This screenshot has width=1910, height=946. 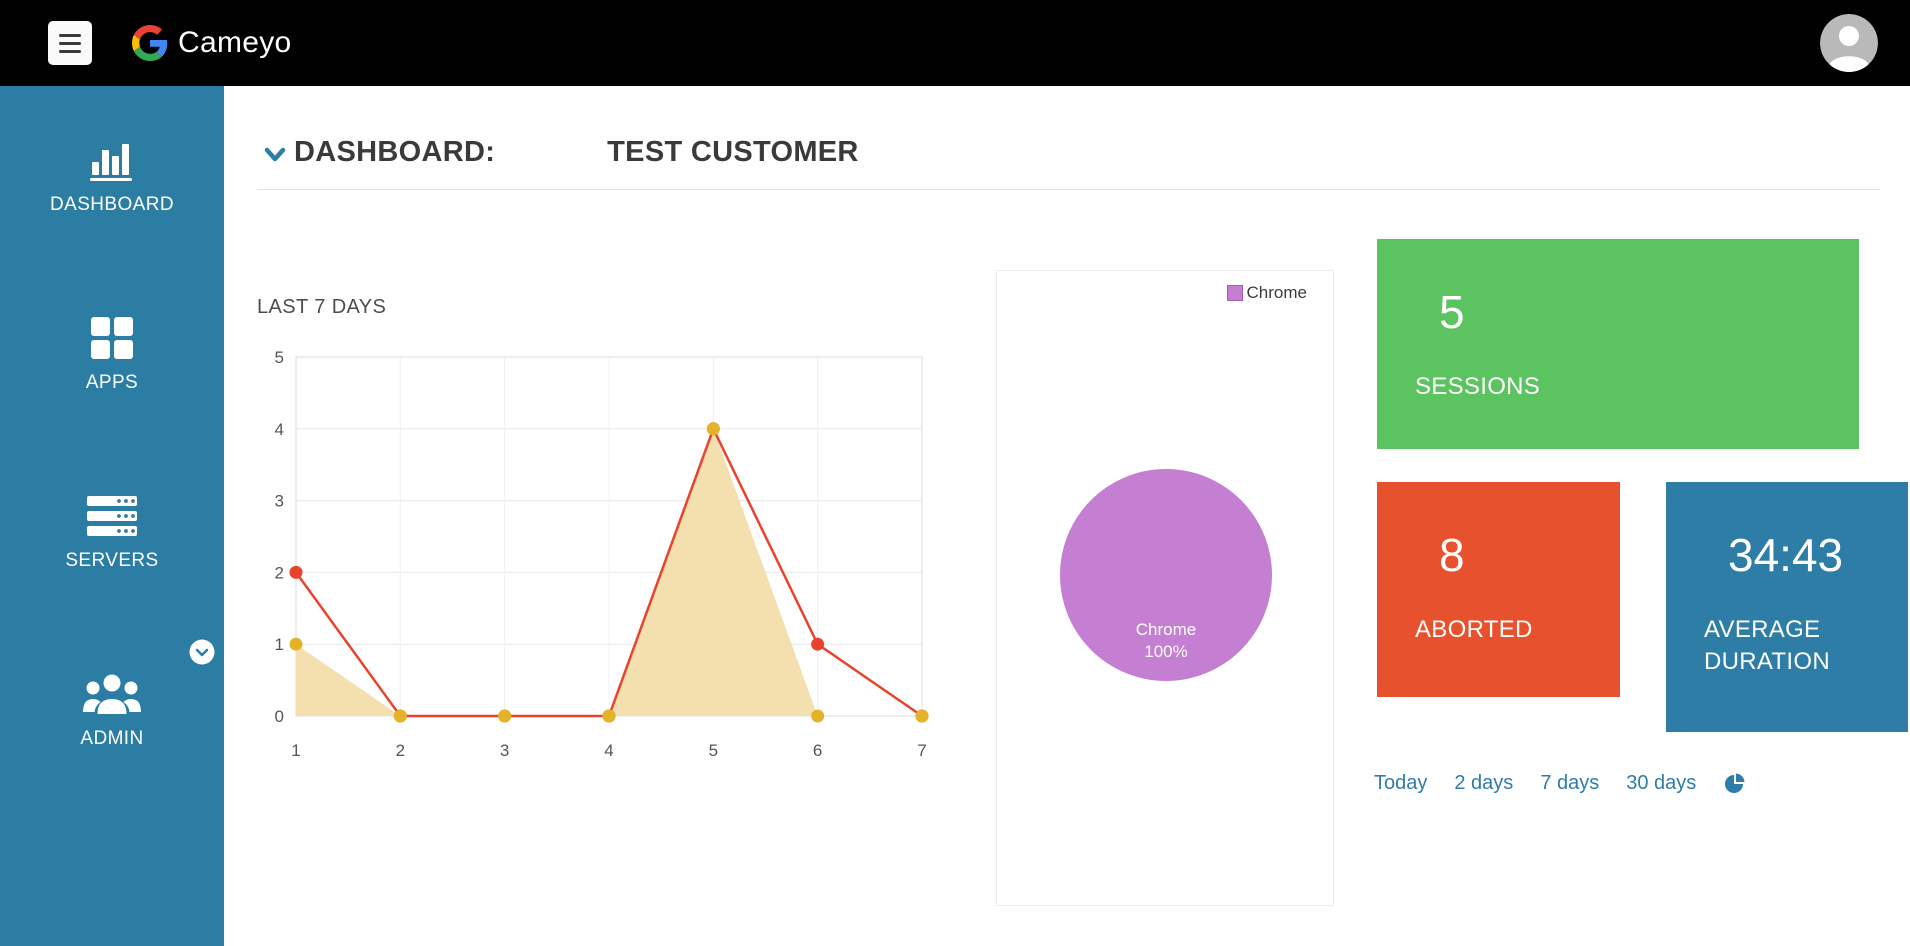 I want to click on sessions-card: 5 SESSIONS, so click(x=1618, y=344).